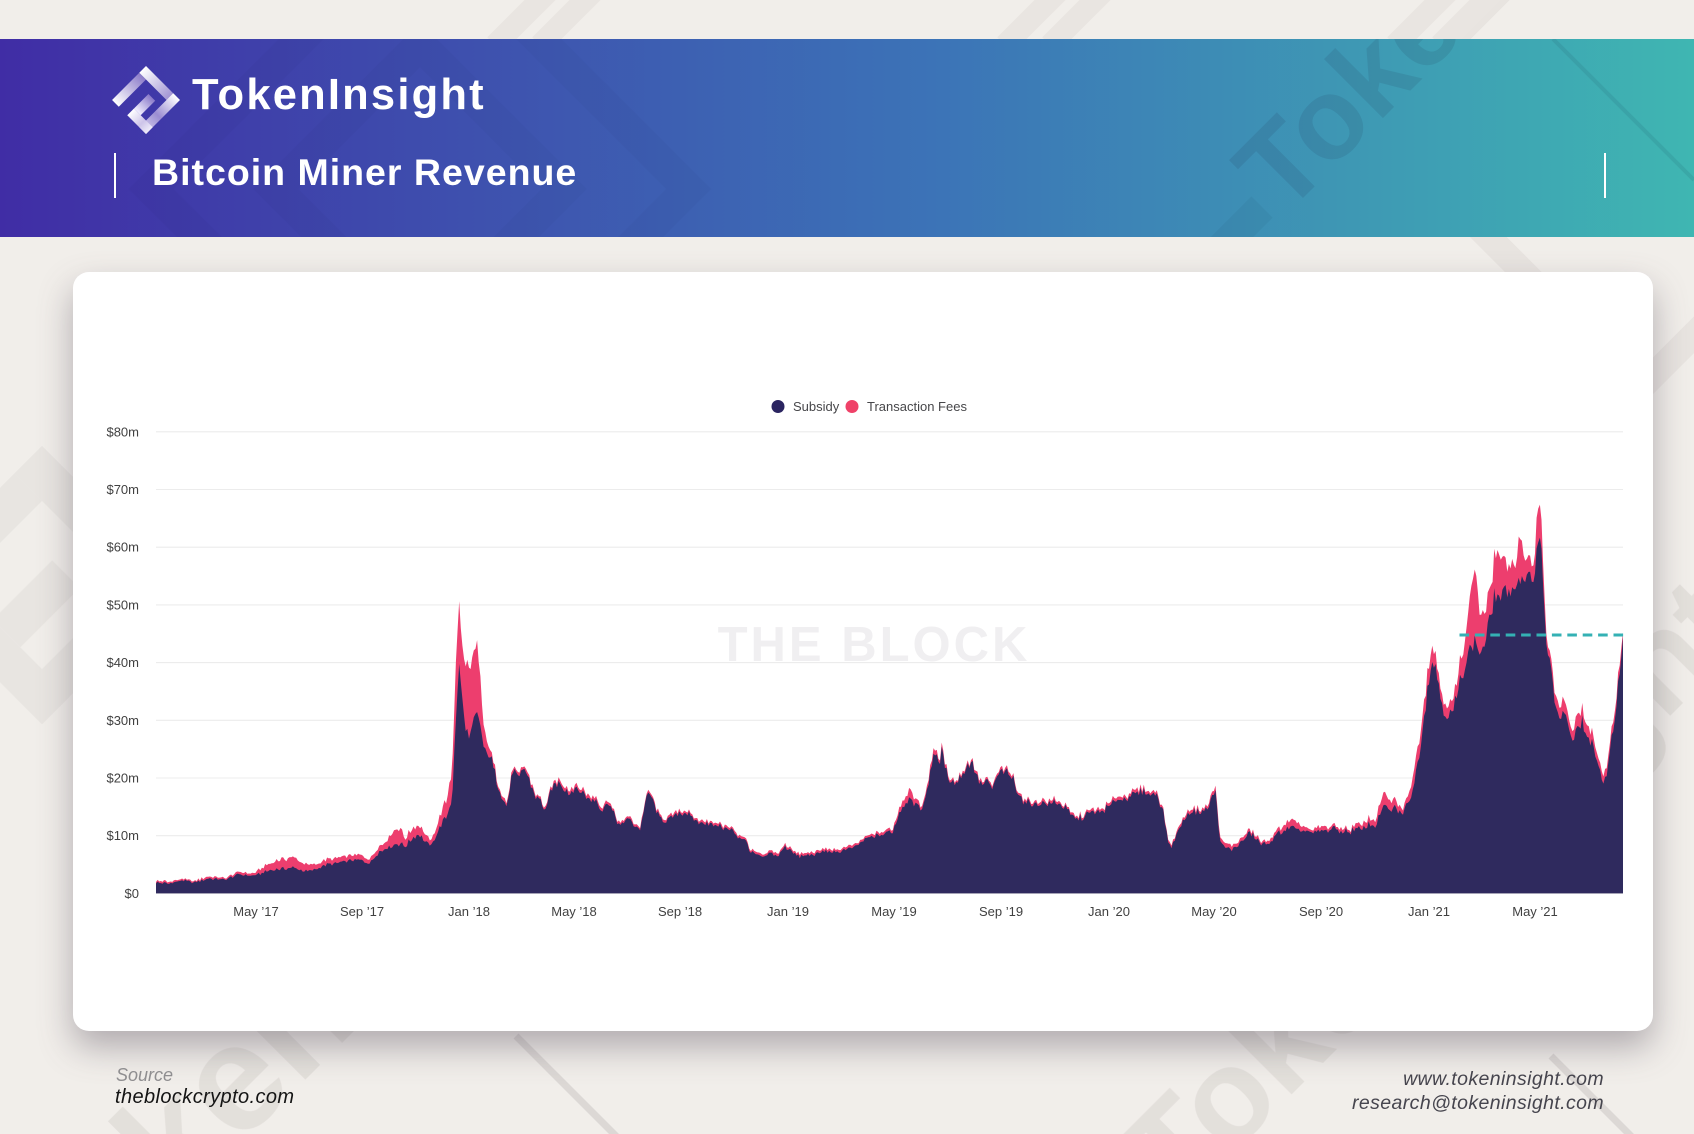 The width and height of the screenshot is (1694, 1134). What do you see at coordinates (680, 911) in the screenshot?
I see `svg-text: Sep ’18` at bounding box center [680, 911].